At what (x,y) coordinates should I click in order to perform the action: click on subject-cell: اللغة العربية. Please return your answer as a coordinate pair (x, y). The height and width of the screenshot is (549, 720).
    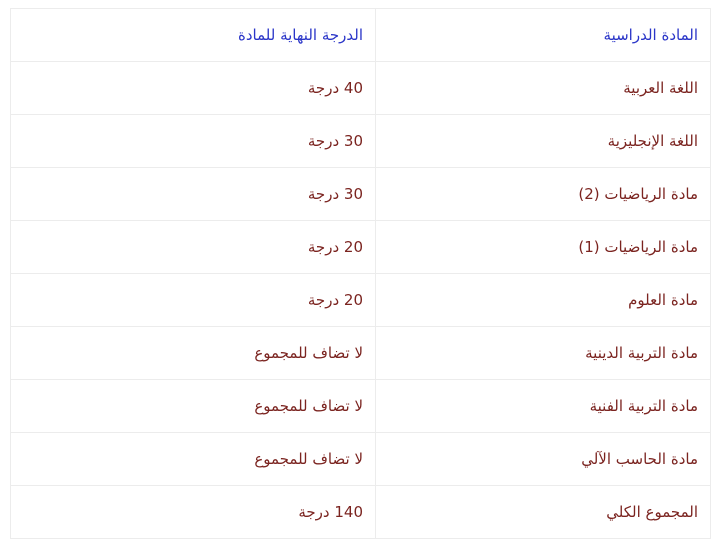
    Looking at the image, I should click on (543, 88).